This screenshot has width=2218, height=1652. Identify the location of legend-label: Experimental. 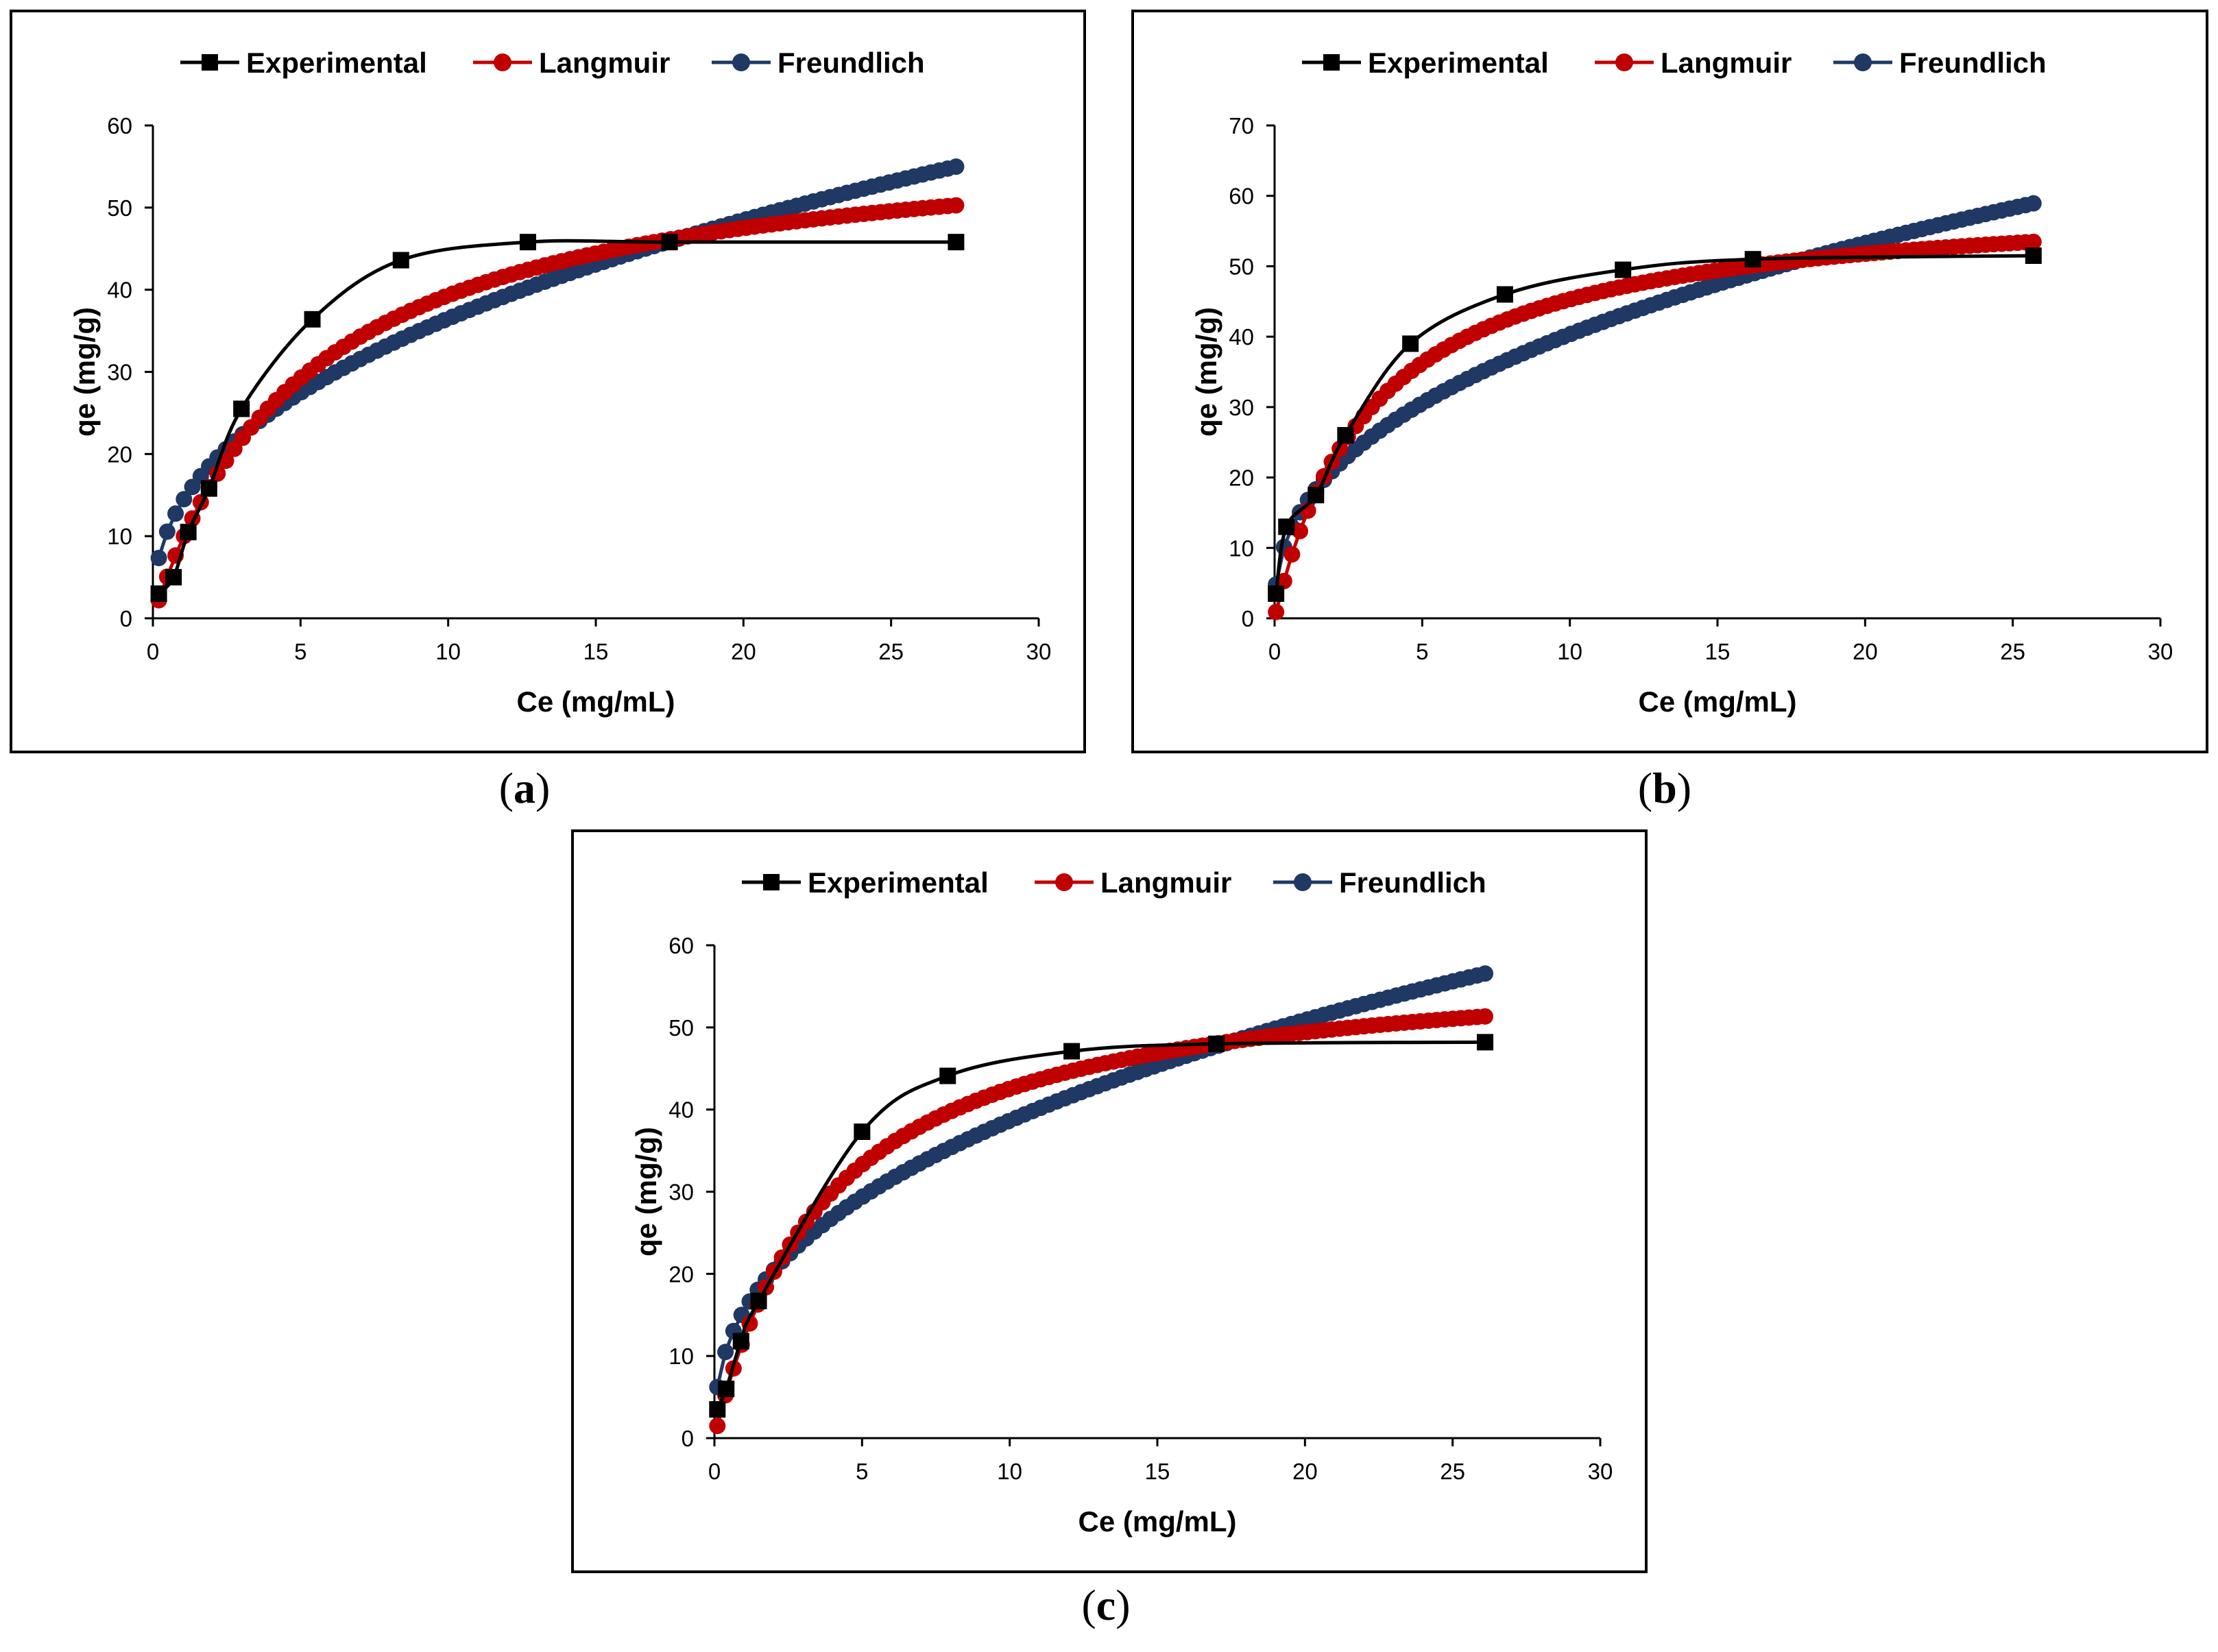
(1458, 63).